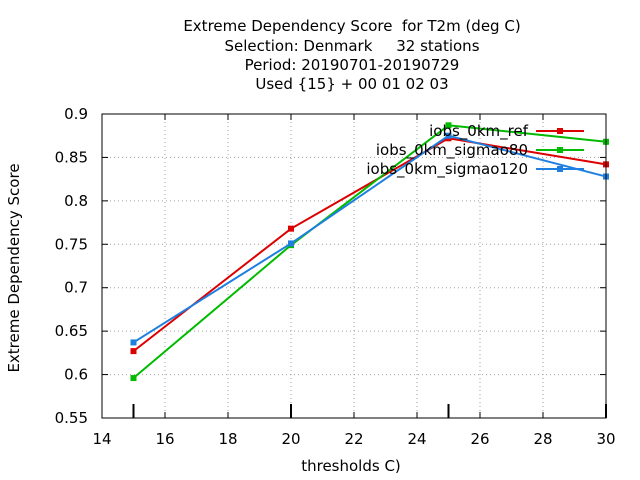 This screenshot has height=480, width=640. What do you see at coordinates (369, 411) in the screenshot?
I see `threshold-markers` at bounding box center [369, 411].